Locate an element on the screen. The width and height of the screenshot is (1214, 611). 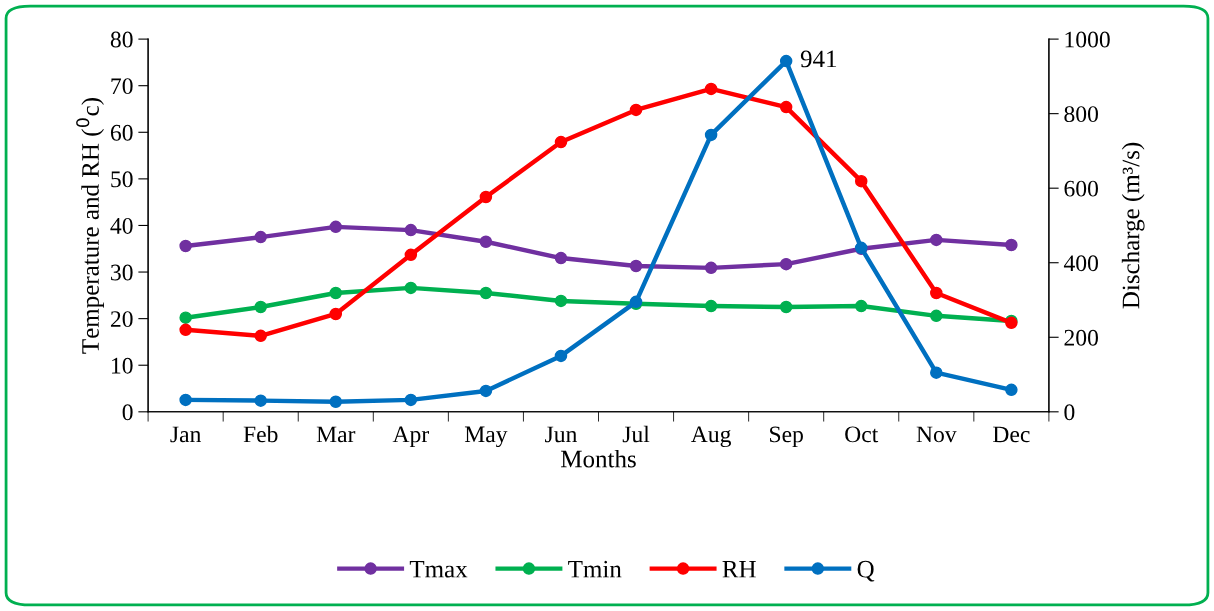
y-tick-label: 70 is located at coordinates (122, 86).